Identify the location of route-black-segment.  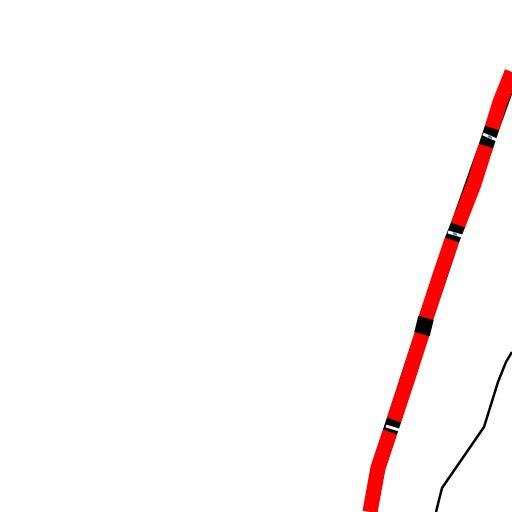
(424, 326).